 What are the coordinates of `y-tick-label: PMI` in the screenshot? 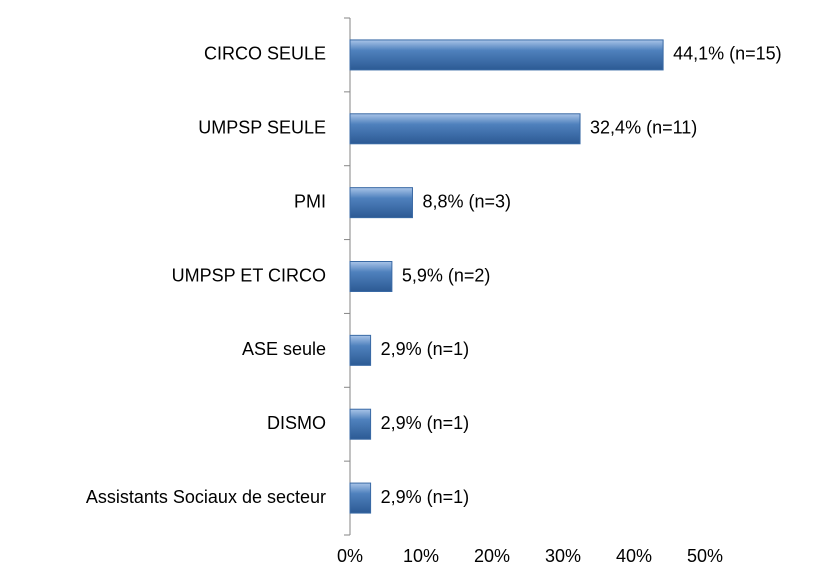 It's located at (310, 201).